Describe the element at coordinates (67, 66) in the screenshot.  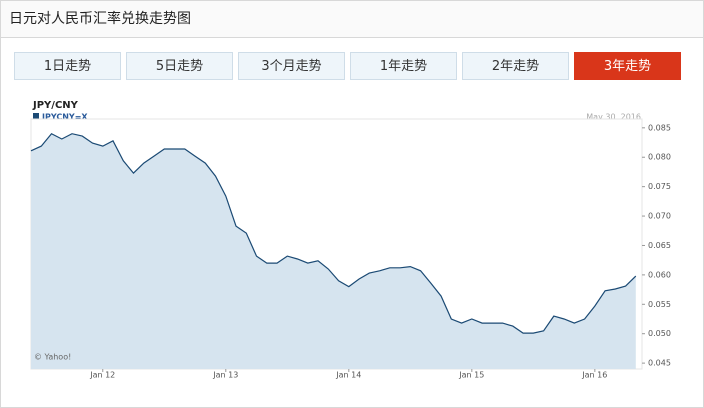
I see `tab: 1日走势` at that location.